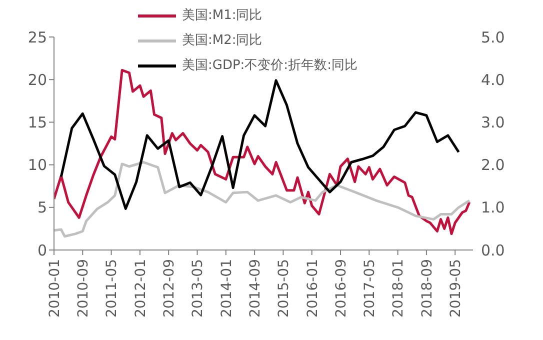  What do you see at coordinates (398, 288) in the screenshot?
I see `x-tick-label: 2018-01` at bounding box center [398, 288].